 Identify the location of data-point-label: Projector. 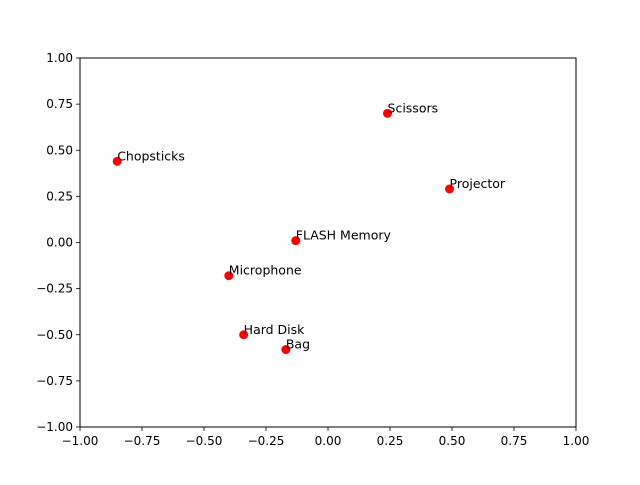
(478, 183).